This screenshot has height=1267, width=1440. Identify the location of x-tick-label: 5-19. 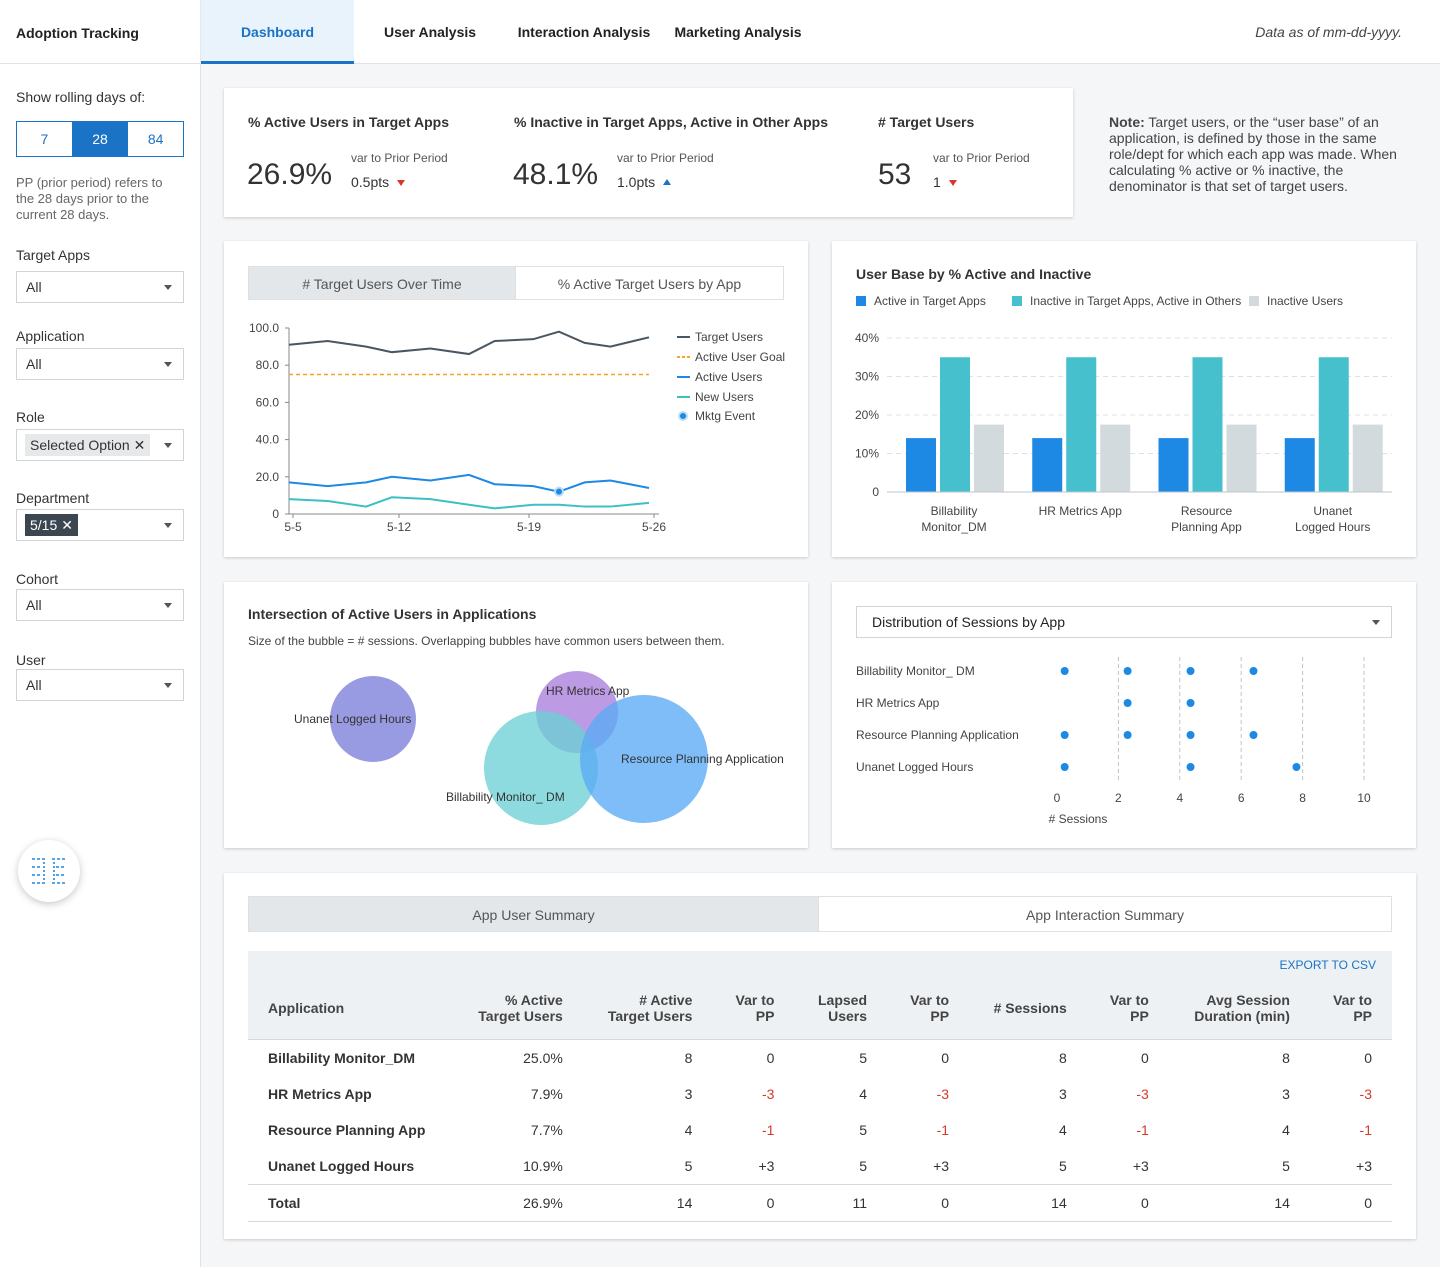
(529, 527).